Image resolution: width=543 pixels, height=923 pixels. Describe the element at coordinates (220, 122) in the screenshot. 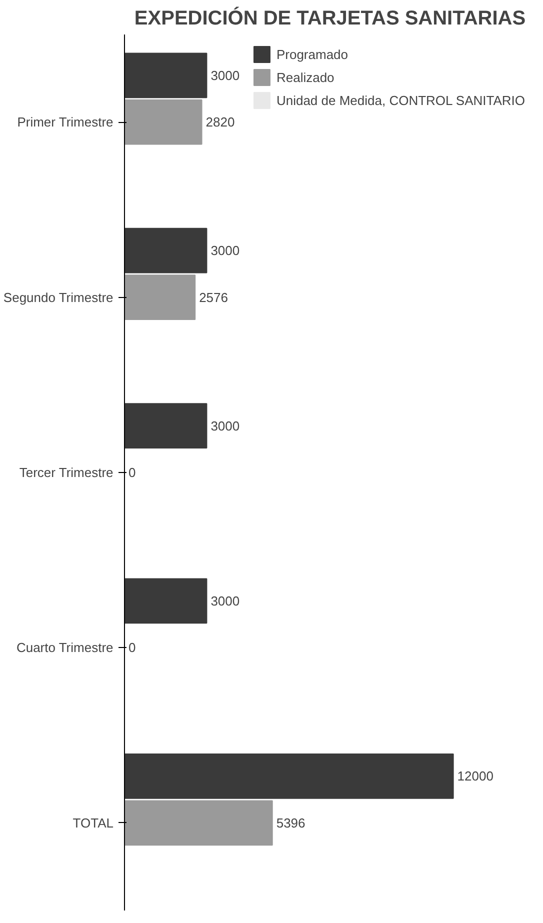

I see `data-label: 2820` at that location.